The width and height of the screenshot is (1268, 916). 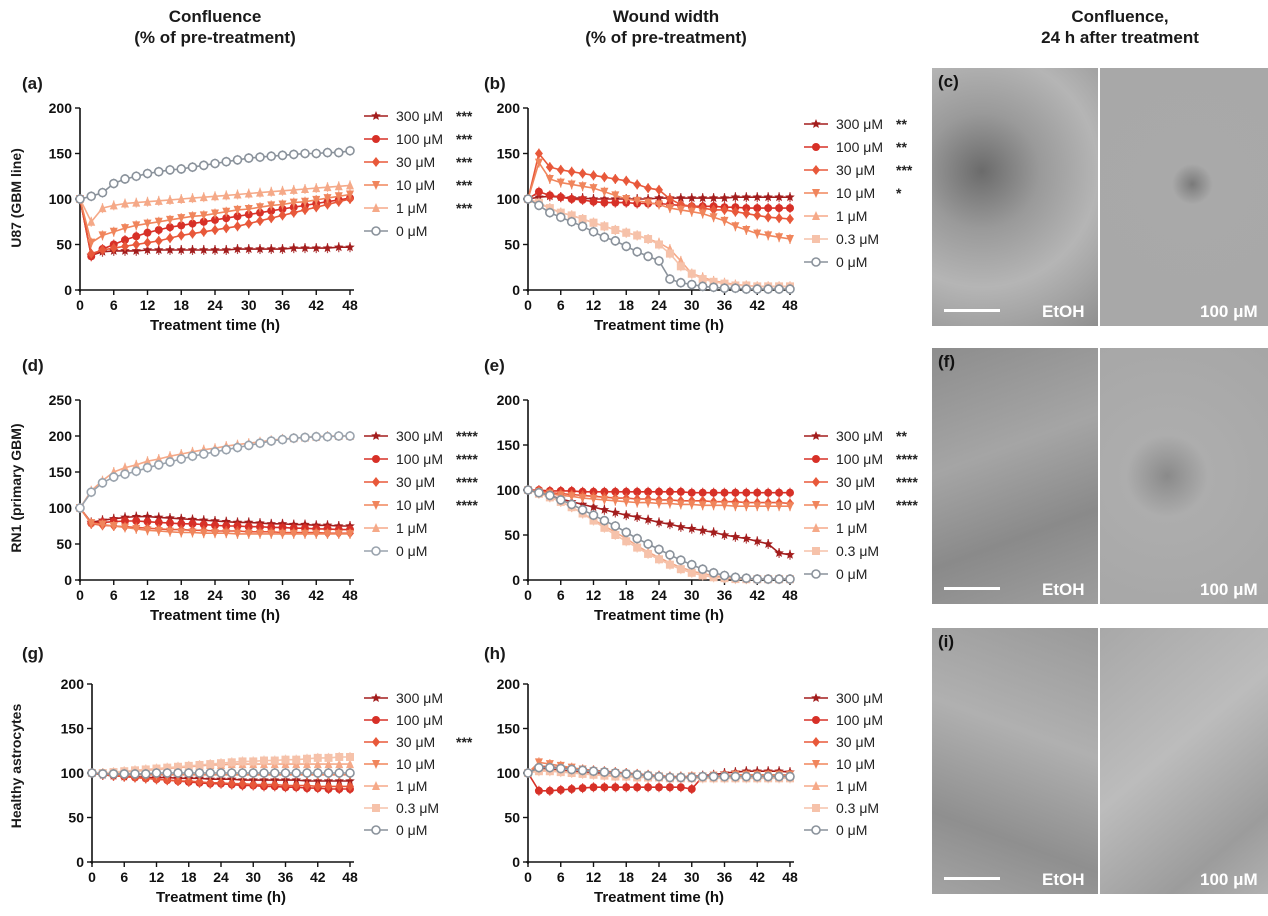 I want to click on legend-item: 300 μM **, so click(x=855, y=436).